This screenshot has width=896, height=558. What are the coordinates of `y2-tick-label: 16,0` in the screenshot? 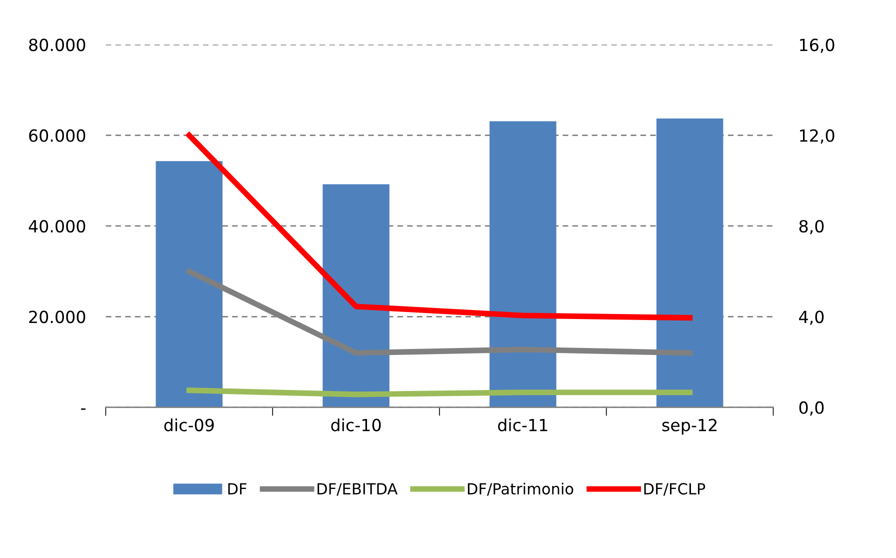 It's located at (817, 45).